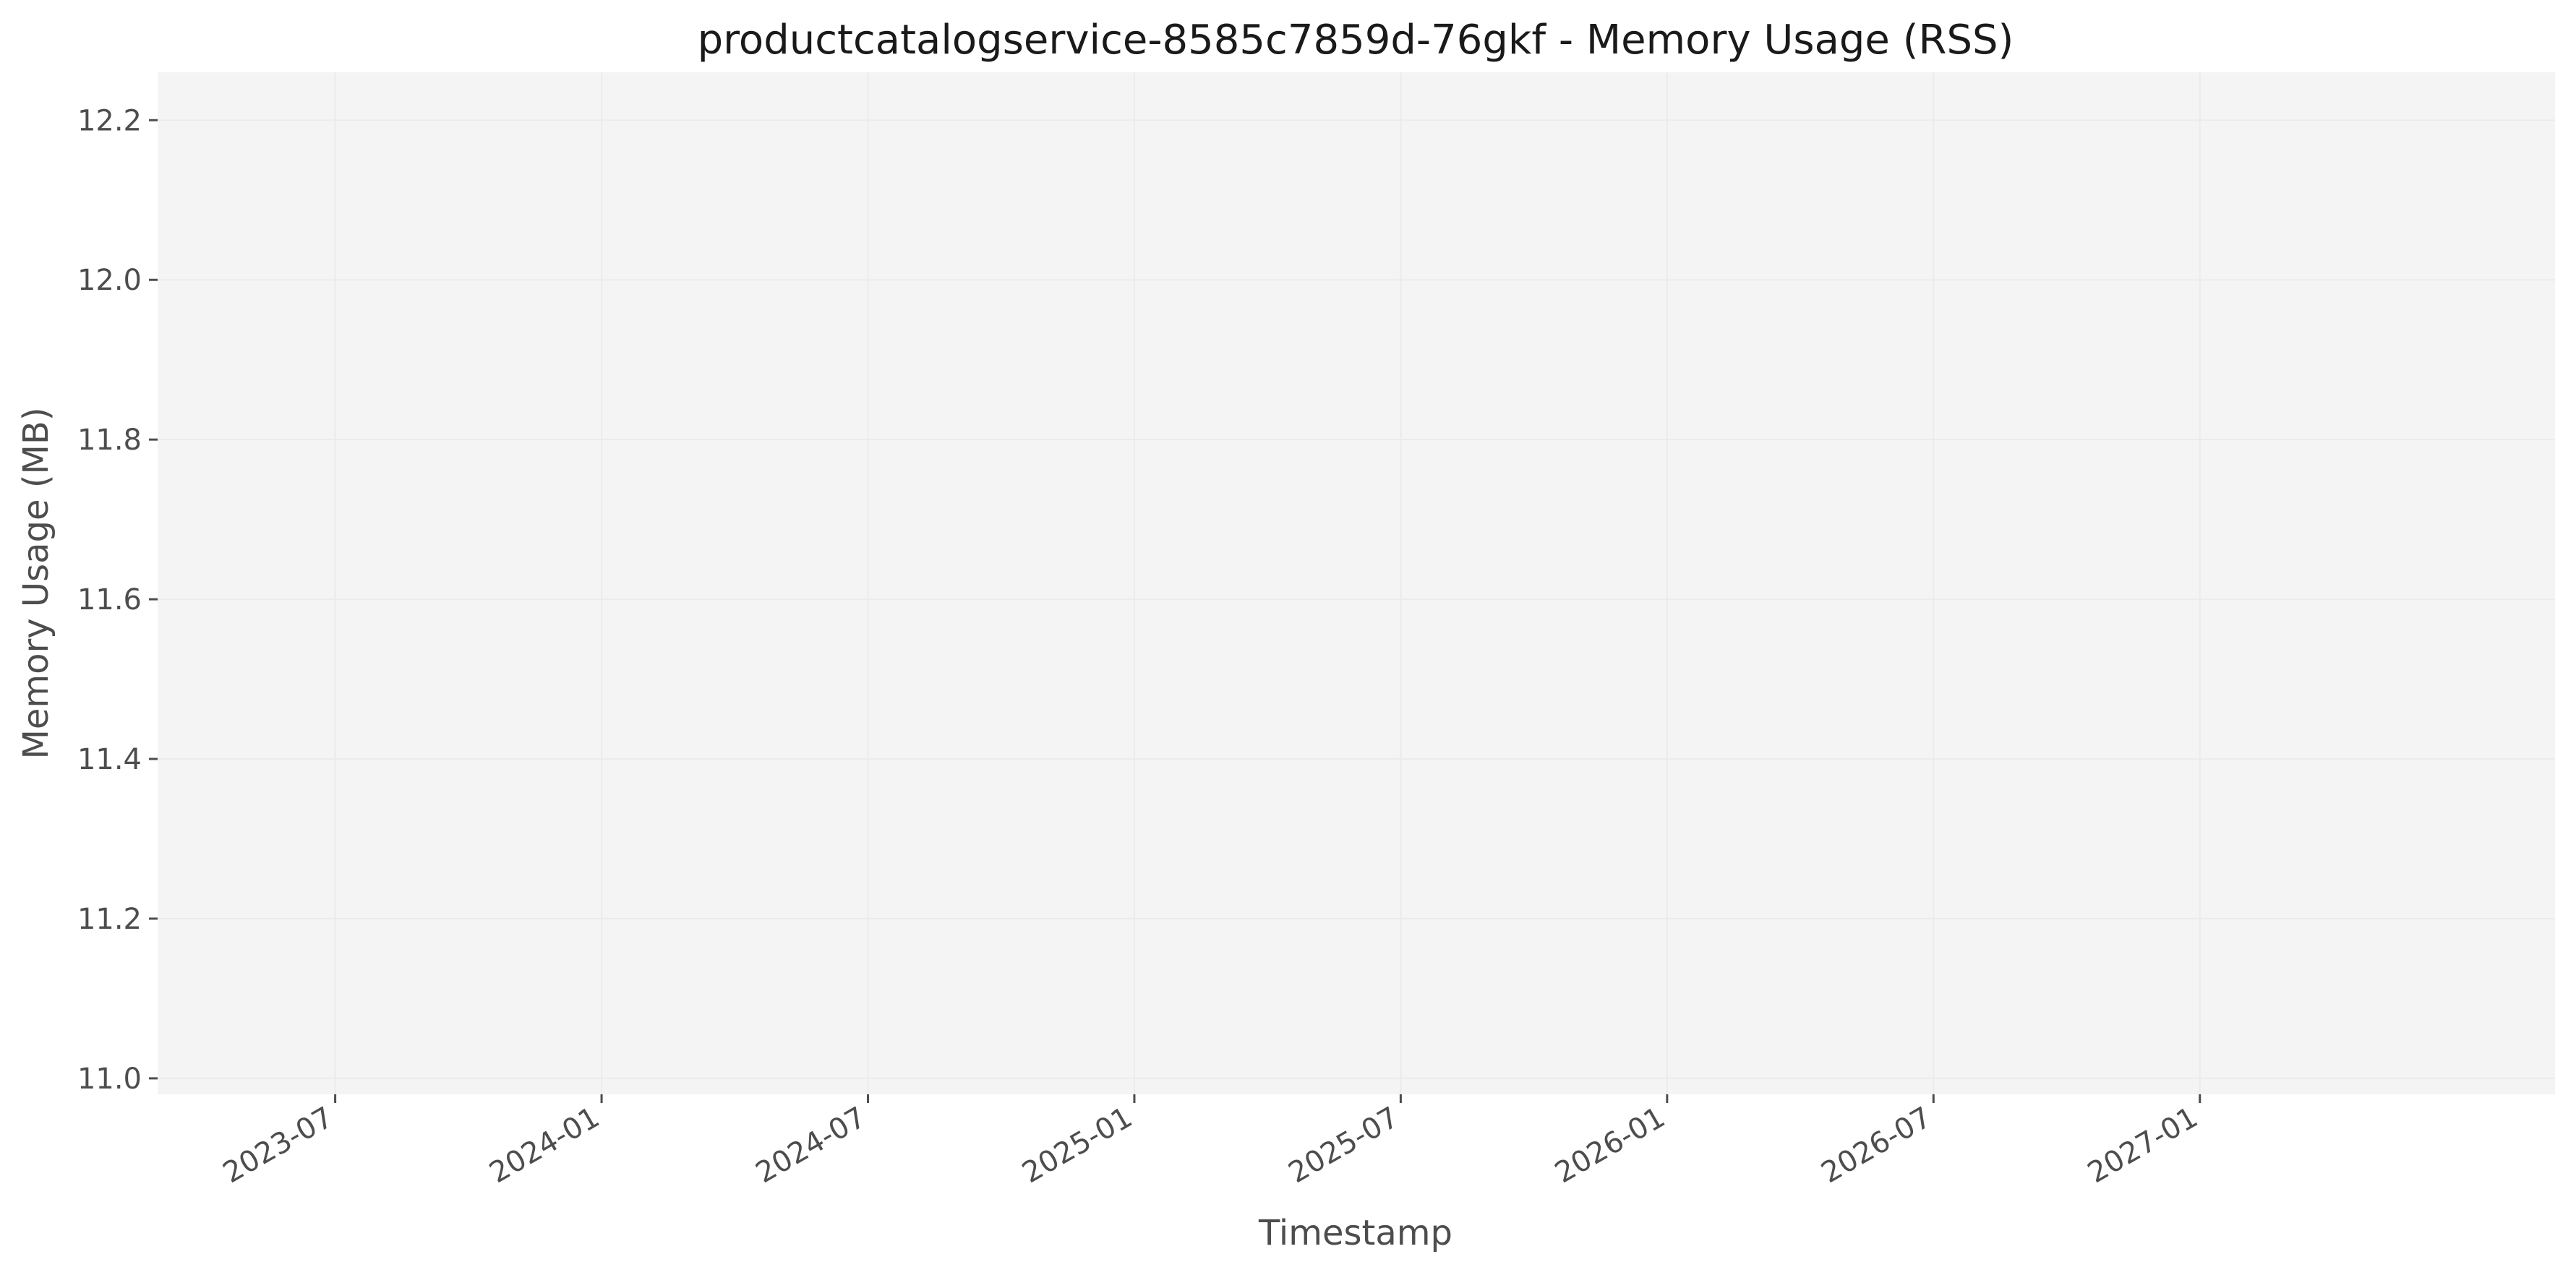 The width and height of the screenshot is (2576, 1275). What do you see at coordinates (36, 583) in the screenshot?
I see `y-axis-label: Memory Usage (MB)` at bounding box center [36, 583].